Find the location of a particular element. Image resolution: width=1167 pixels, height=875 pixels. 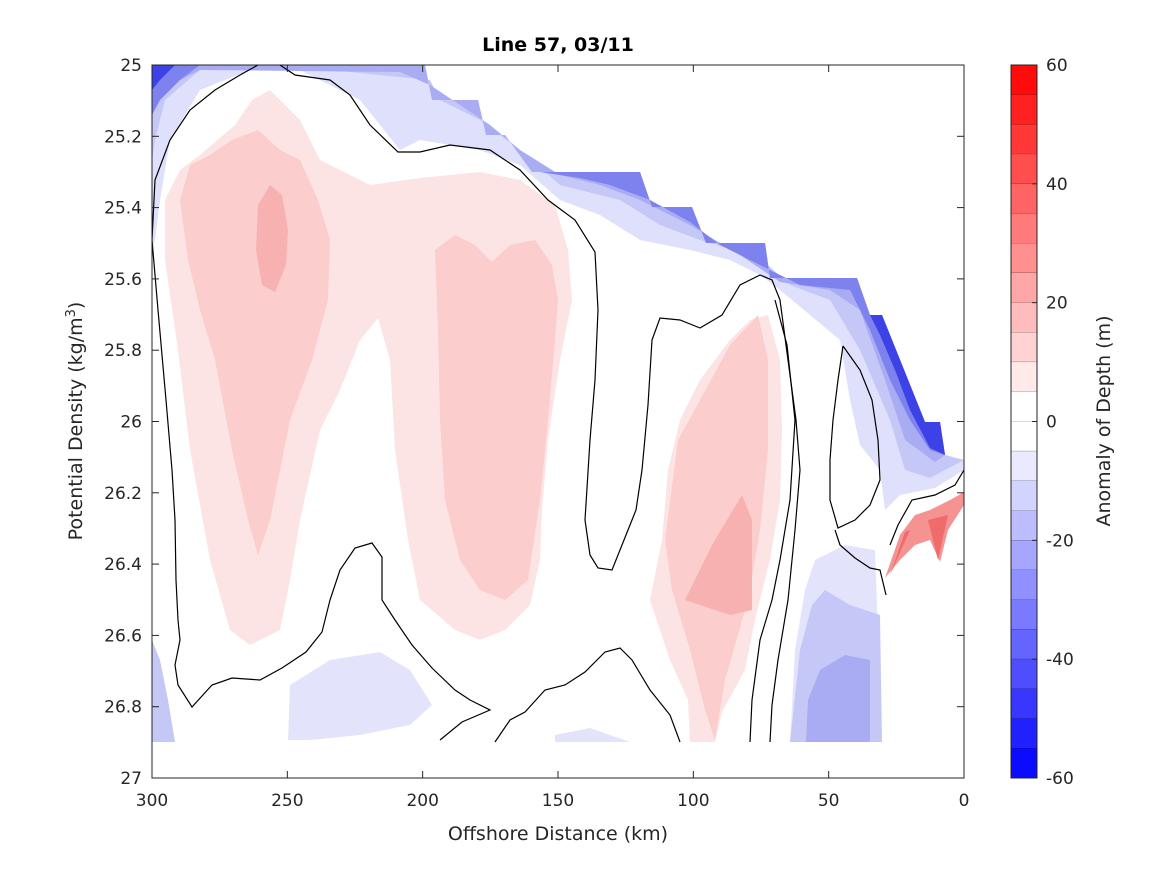

positive-nearshore-slivers is located at coordinates (924, 535).